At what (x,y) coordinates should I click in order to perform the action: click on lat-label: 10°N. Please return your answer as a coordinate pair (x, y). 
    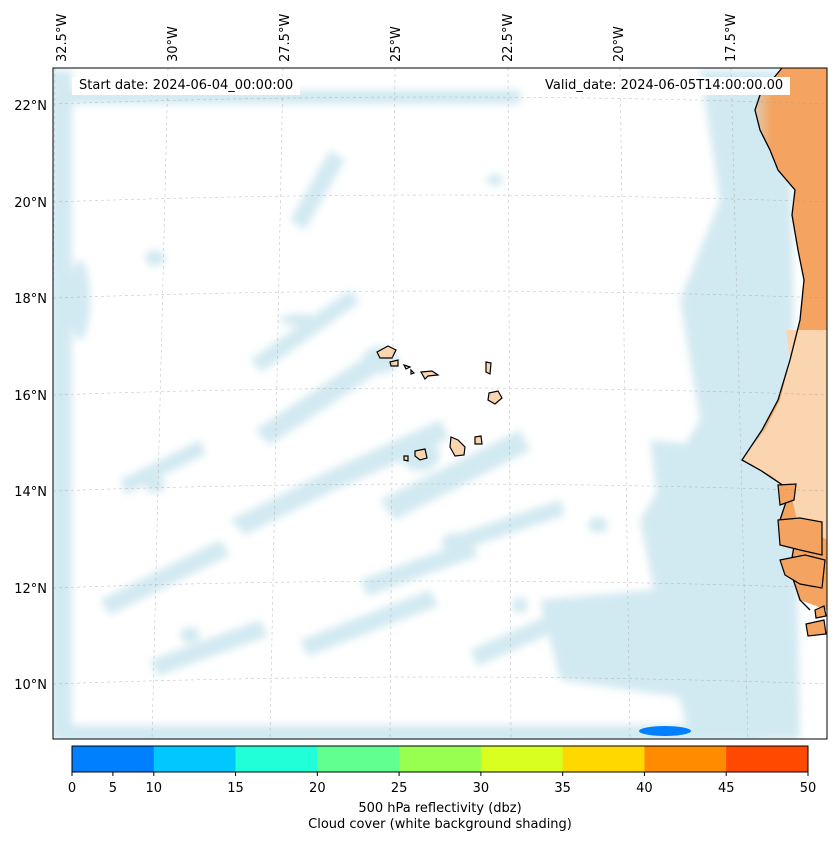
    Looking at the image, I should click on (30, 685).